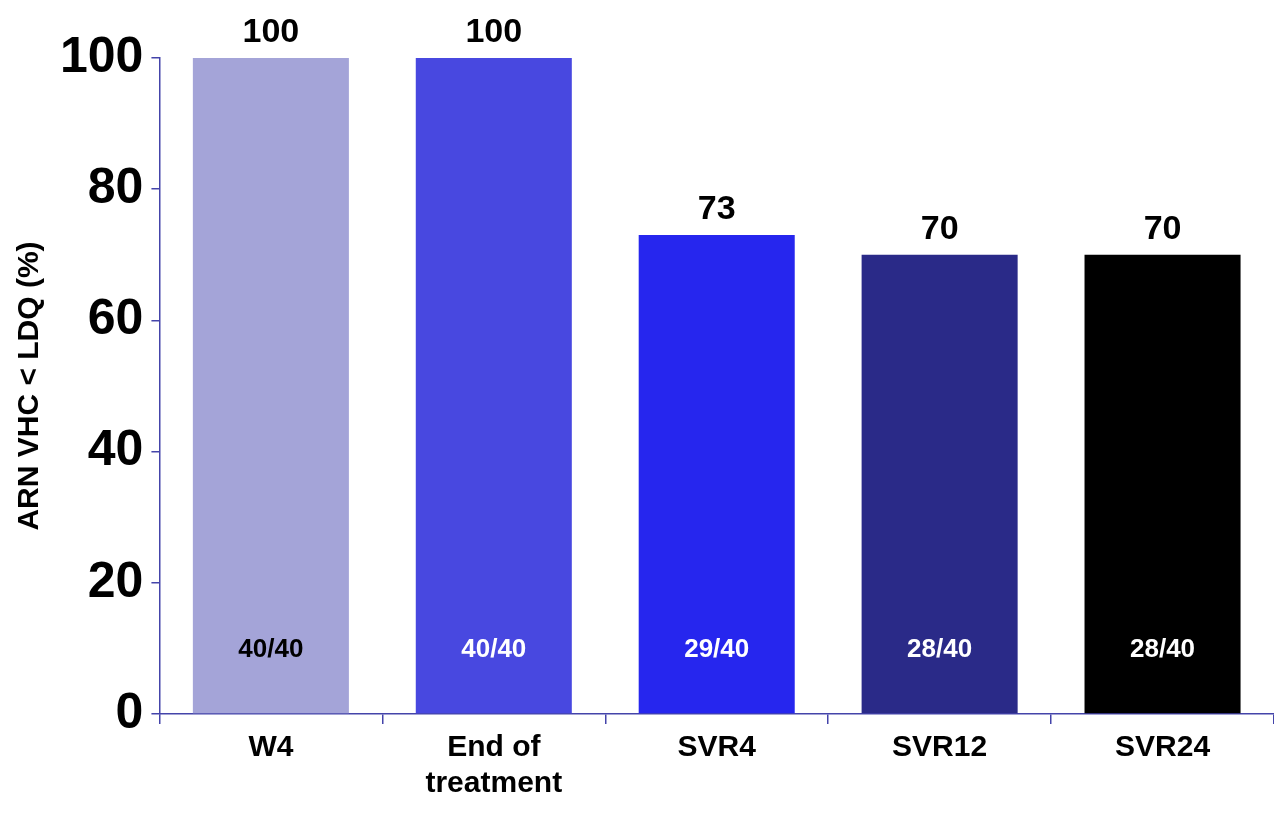  I want to click on y-tick-label: 40, so click(115, 448).